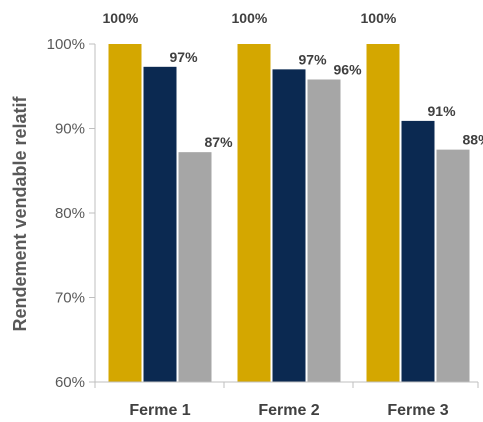 This screenshot has width=483, height=422. I want to click on x-category-label: Ferme 2, so click(288, 410).